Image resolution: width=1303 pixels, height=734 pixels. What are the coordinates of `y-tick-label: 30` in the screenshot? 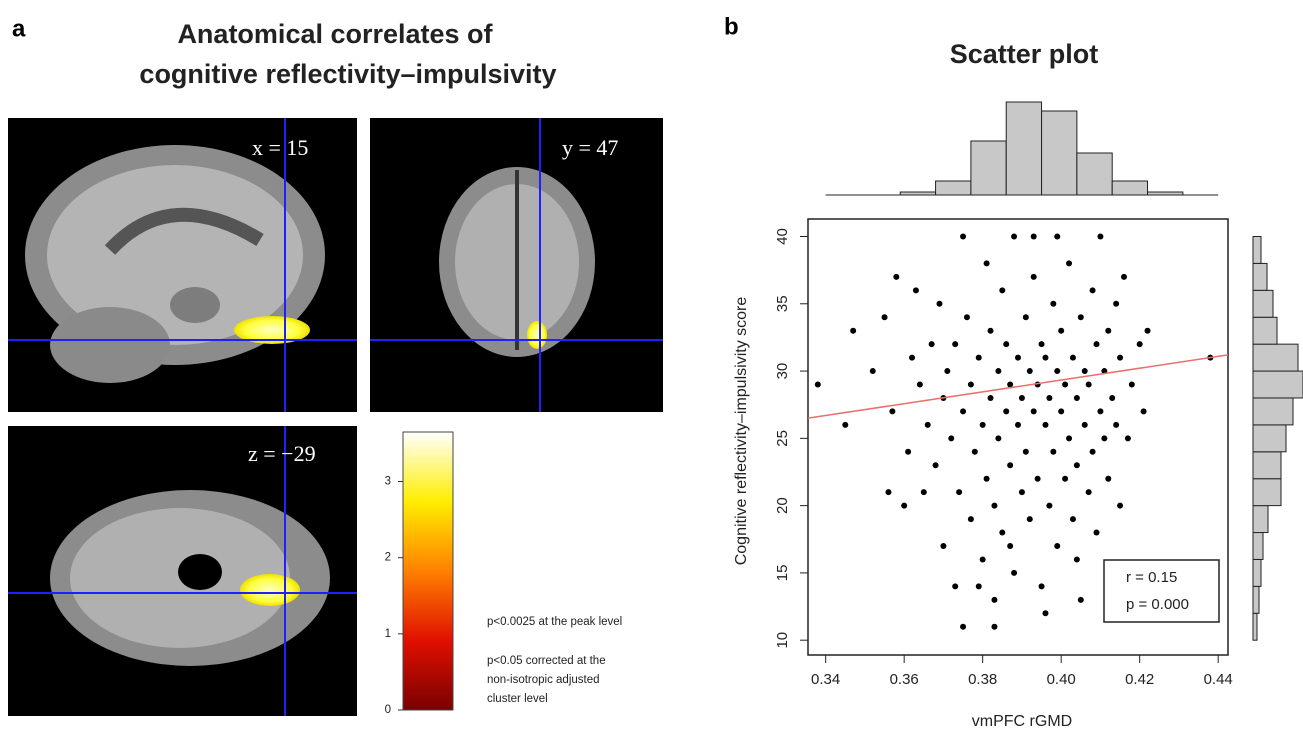 It's located at (782, 371).